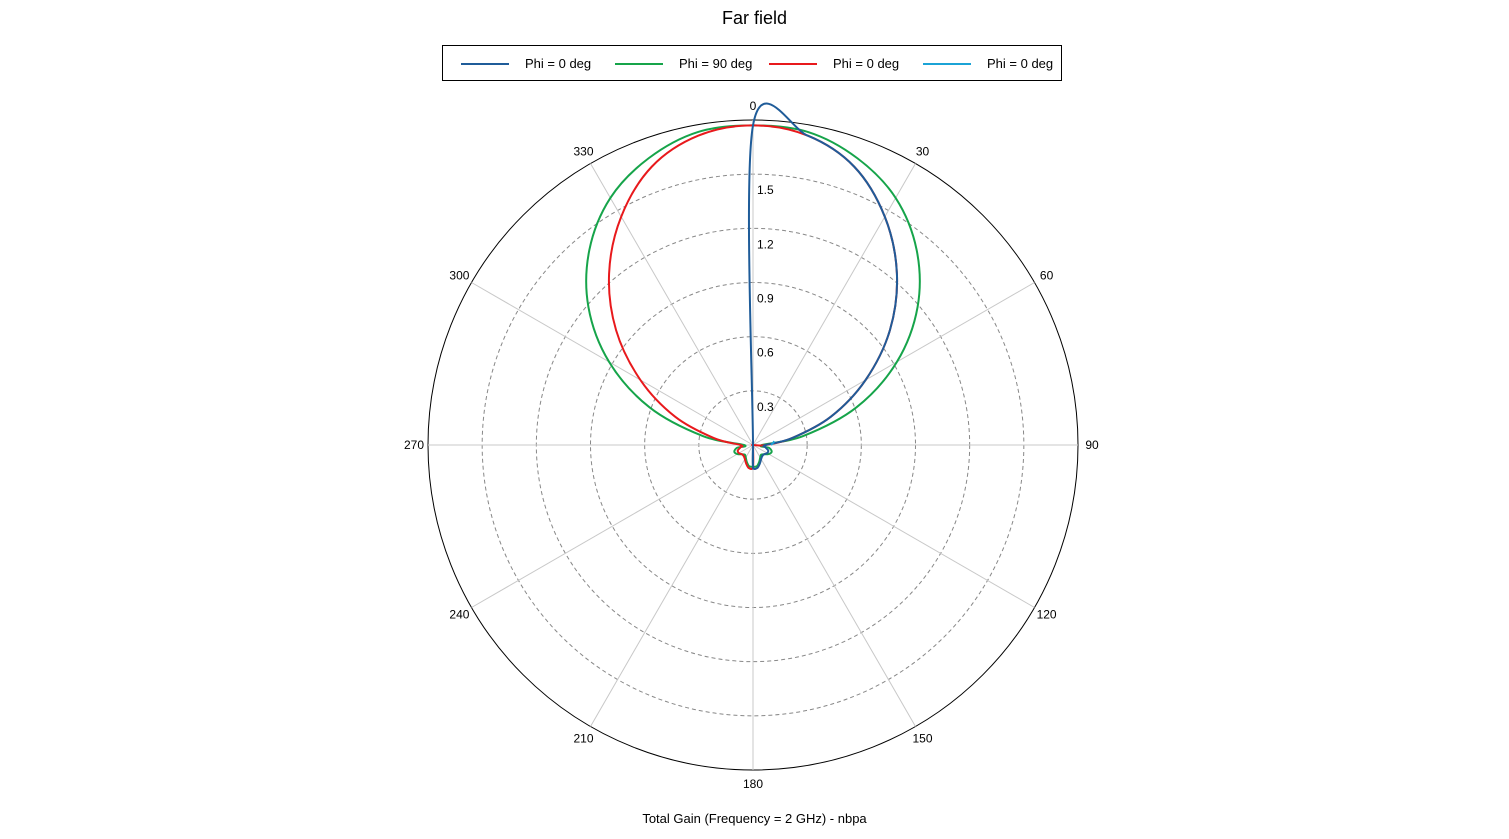 The image size is (1509, 839). I want to click on angle-tick-label: 240, so click(459, 615).